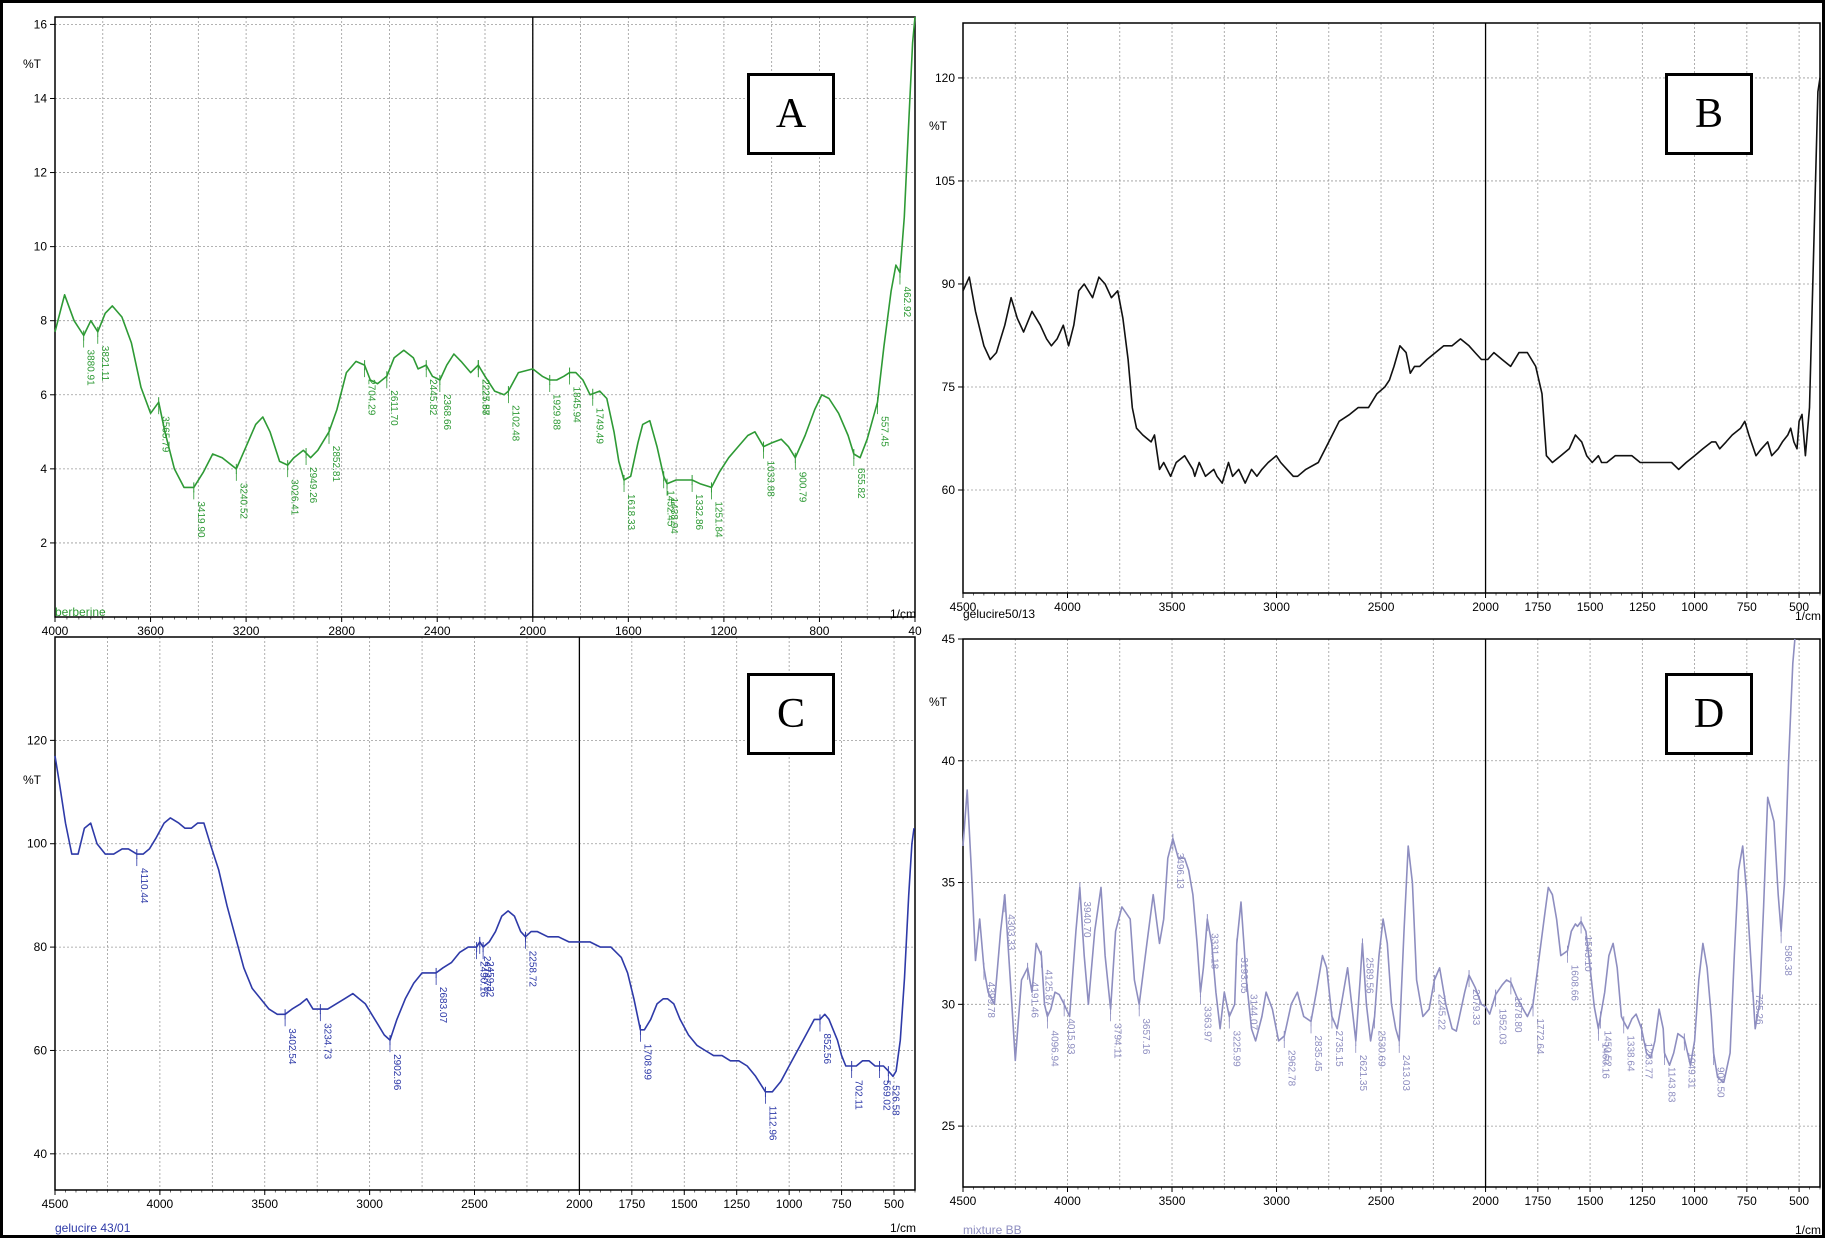 The width and height of the screenshot is (1825, 1238). I want to click on y-tick-label-c: 120, so click(37, 740).